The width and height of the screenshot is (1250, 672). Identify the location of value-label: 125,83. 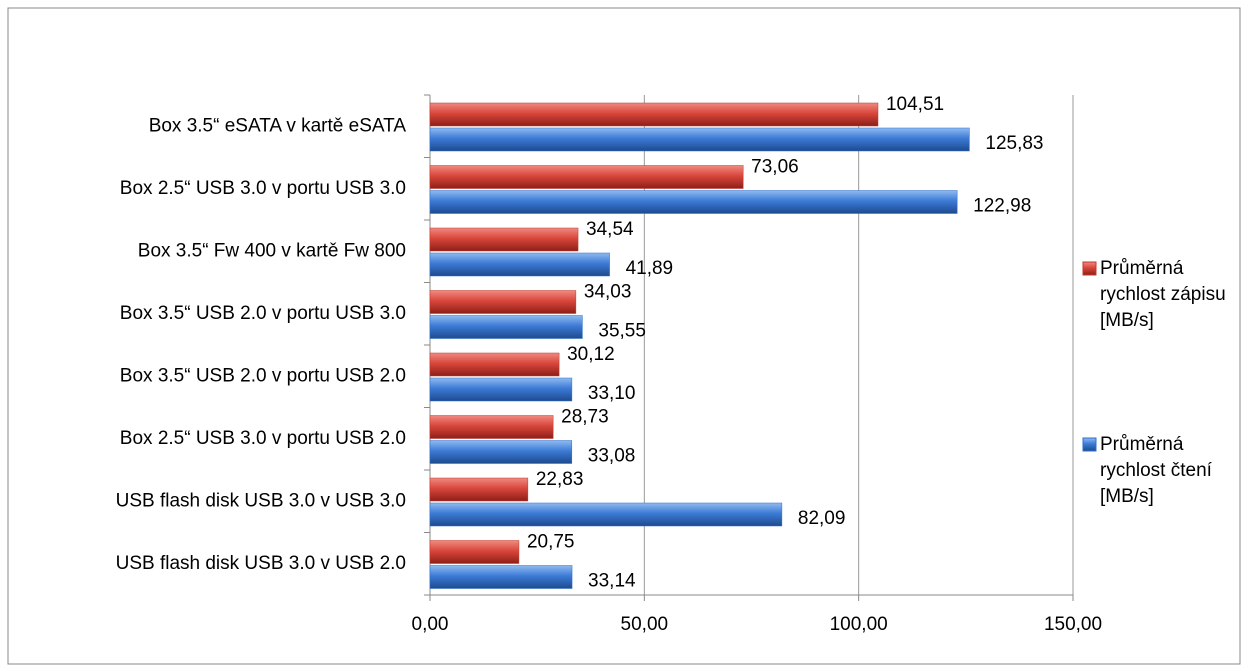
(1014, 143).